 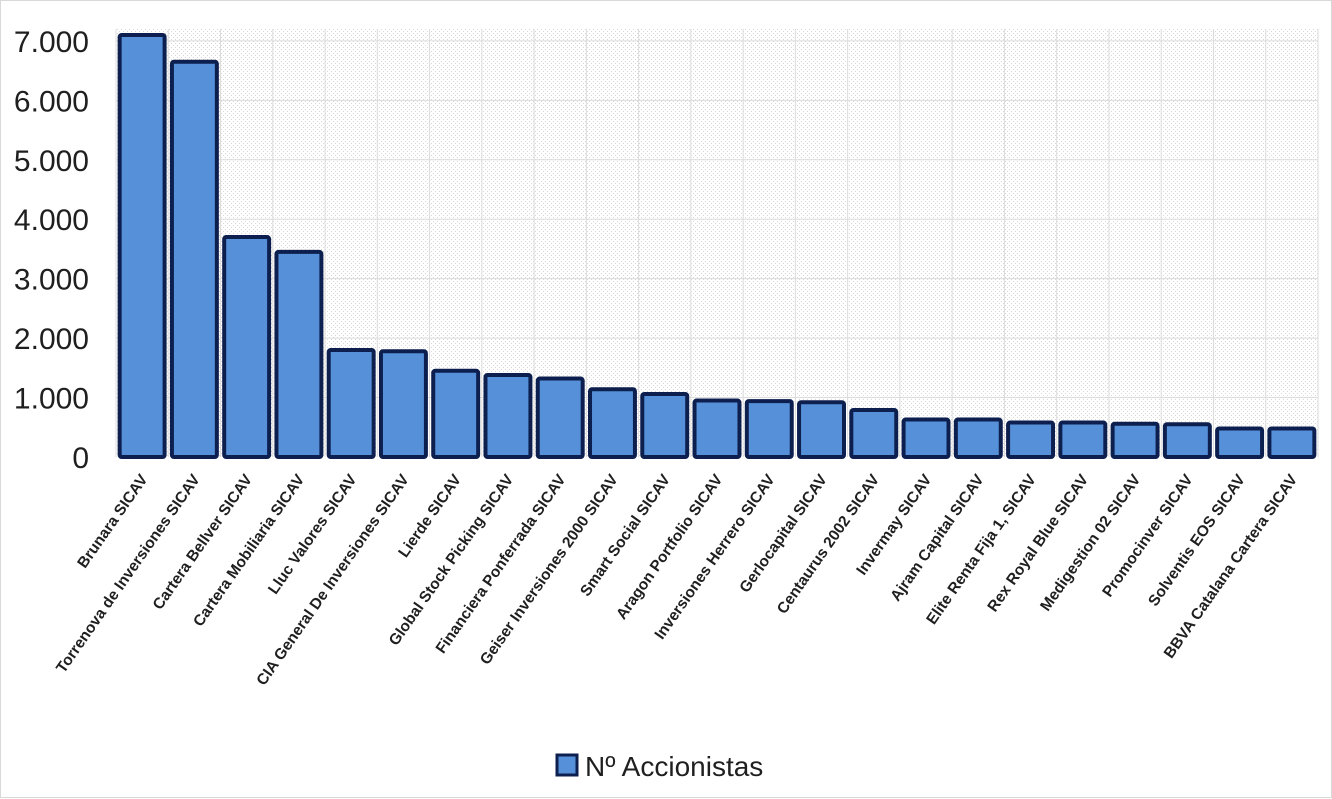 I want to click on x-tick-label: Medigestion 02 SICAV, so click(x=1091, y=542).